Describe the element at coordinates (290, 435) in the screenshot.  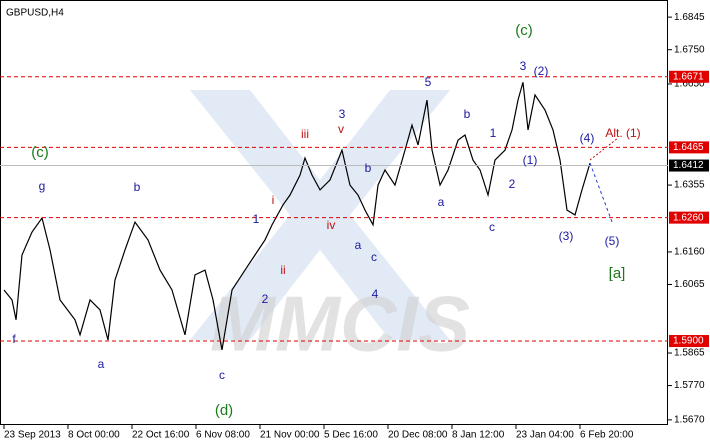
I see `x-tick-label: 21 Nov 00:00` at that location.